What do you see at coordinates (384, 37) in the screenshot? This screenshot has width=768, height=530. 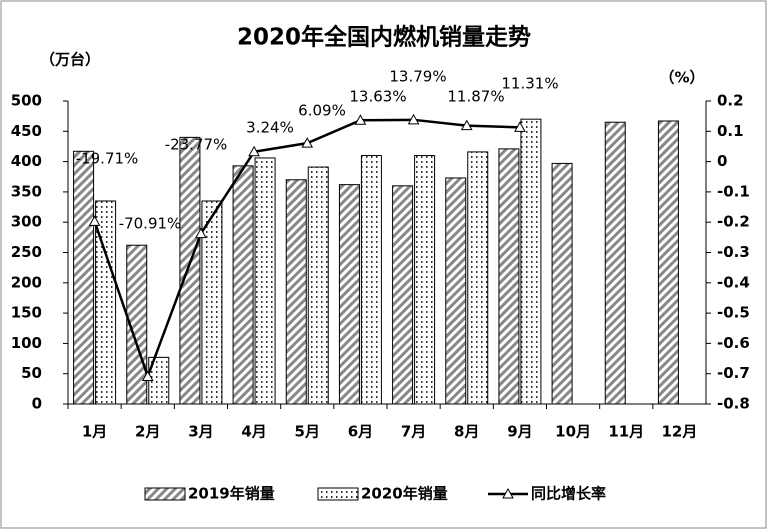 I see `chart-title: 2020年全国内燃机销量走势` at bounding box center [384, 37].